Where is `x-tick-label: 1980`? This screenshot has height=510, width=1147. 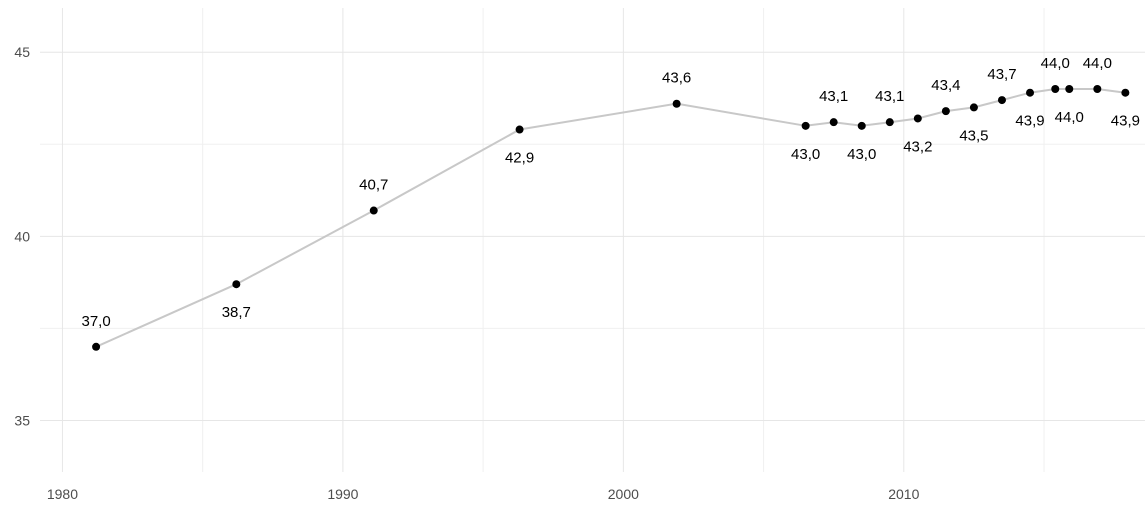 x-tick-label: 1980 is located at coordinates (62, 494).